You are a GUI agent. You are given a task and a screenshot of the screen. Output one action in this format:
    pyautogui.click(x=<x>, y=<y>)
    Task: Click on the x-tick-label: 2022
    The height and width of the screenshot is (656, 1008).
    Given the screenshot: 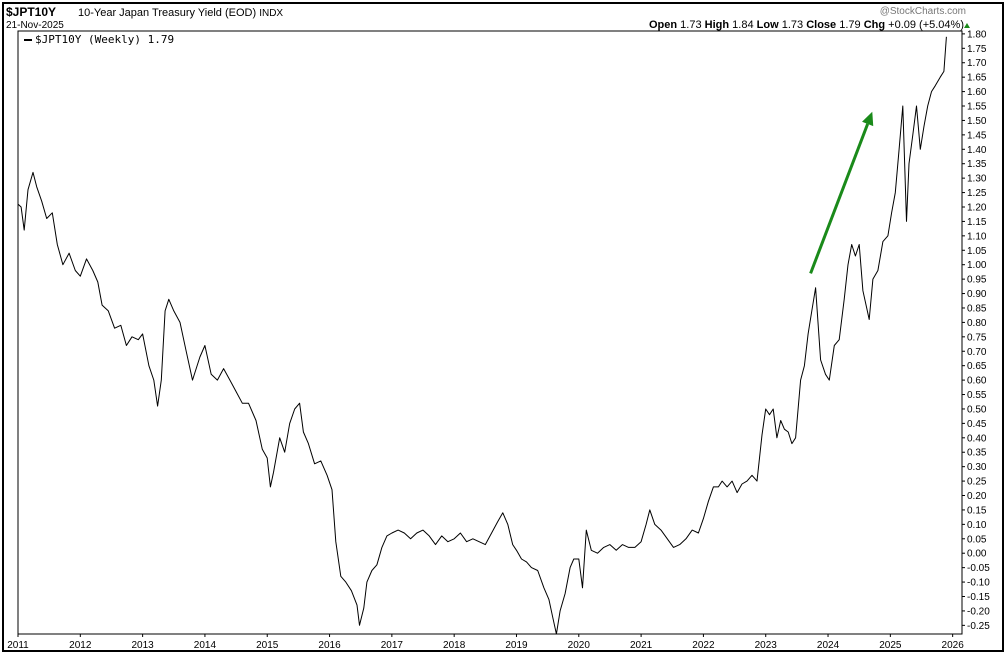 What is the action you would take?
    pyautogui.click(x=703, y=645)
    